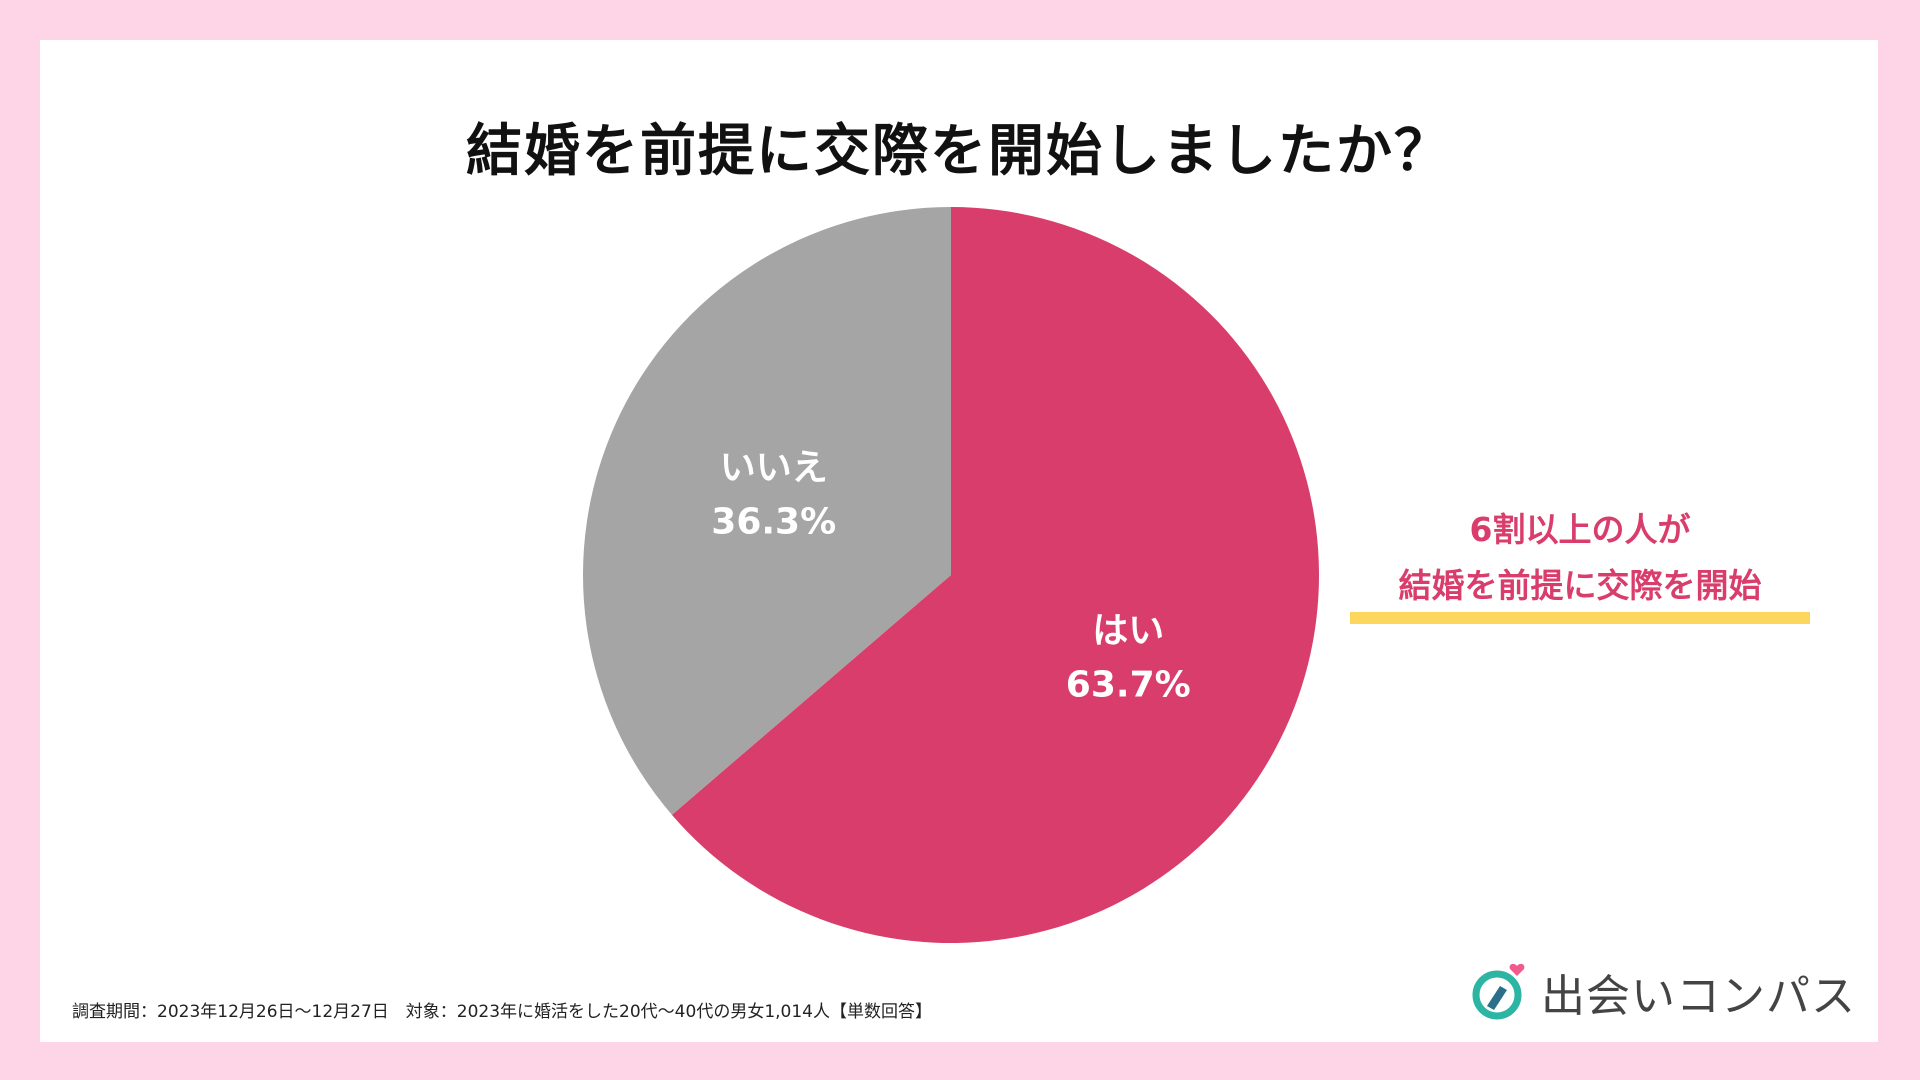 The image size is (1920, 1080). Describe the element at coordinates (1580, 529) in the screenshot. I see `callout-line-1: 6割以上の人が` at that location.